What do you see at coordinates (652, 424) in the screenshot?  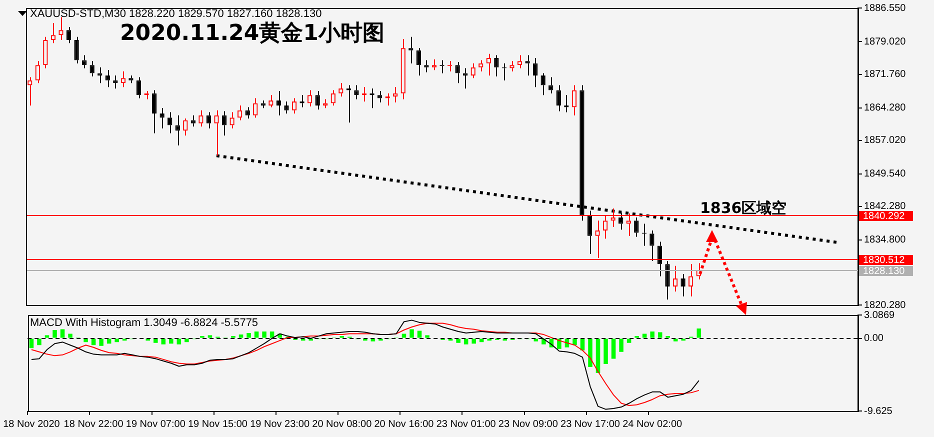 I see `x-tick-label: 24 Nov 02:00` at bounding box center [652, 424].